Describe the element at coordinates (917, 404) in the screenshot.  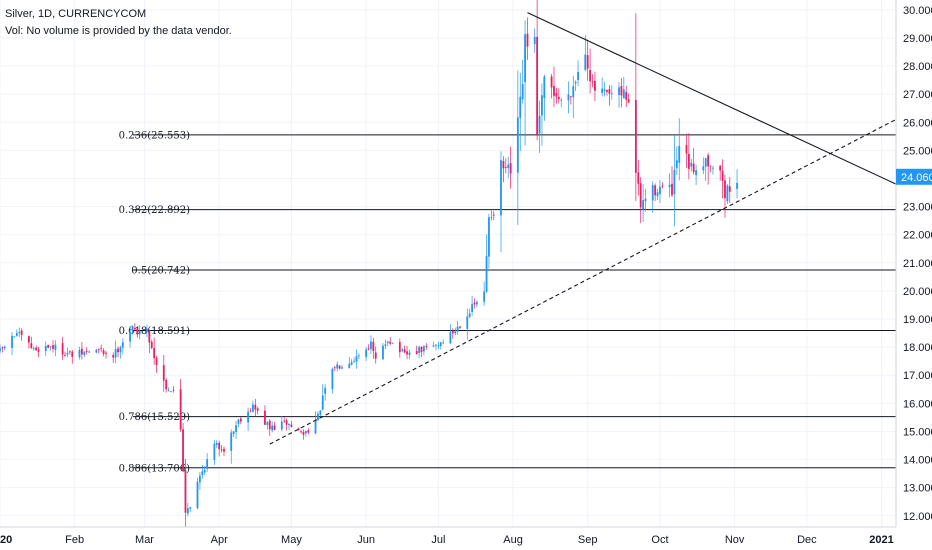
I see `y-tick-label: 16.000` at that location.